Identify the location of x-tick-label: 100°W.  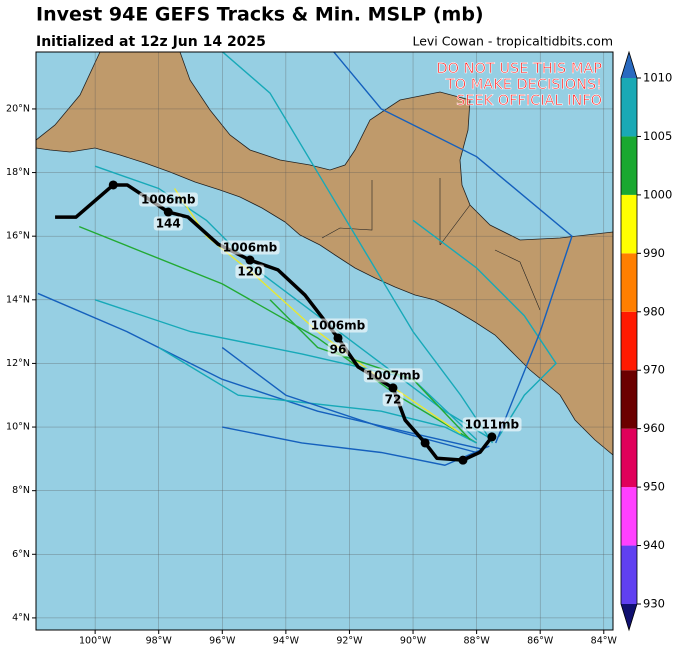
(95, 641).